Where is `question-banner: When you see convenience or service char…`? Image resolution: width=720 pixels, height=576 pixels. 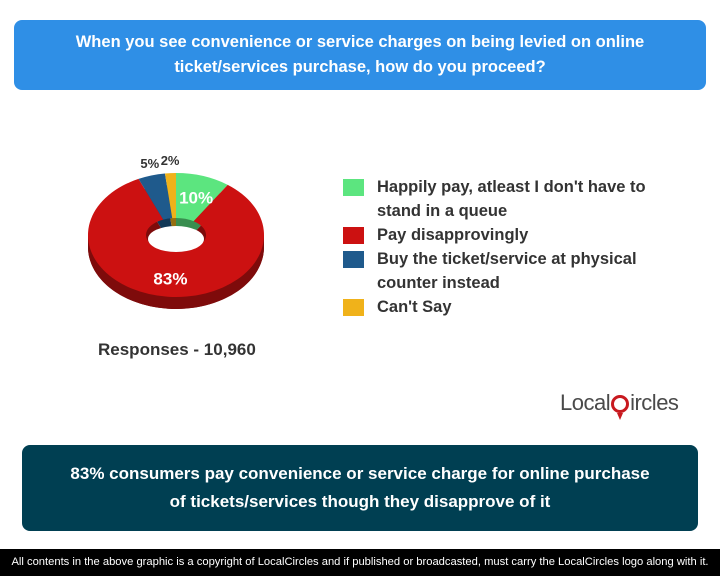
question-banner: When you see convenience or service char… is located at coordinates (360, 55).